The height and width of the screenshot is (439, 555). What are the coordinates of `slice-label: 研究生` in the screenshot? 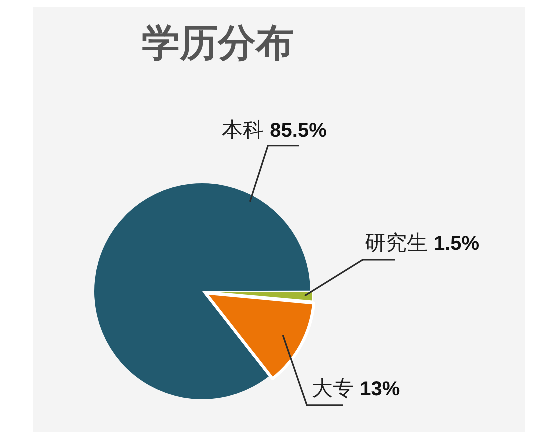 It's located at (396, 242).